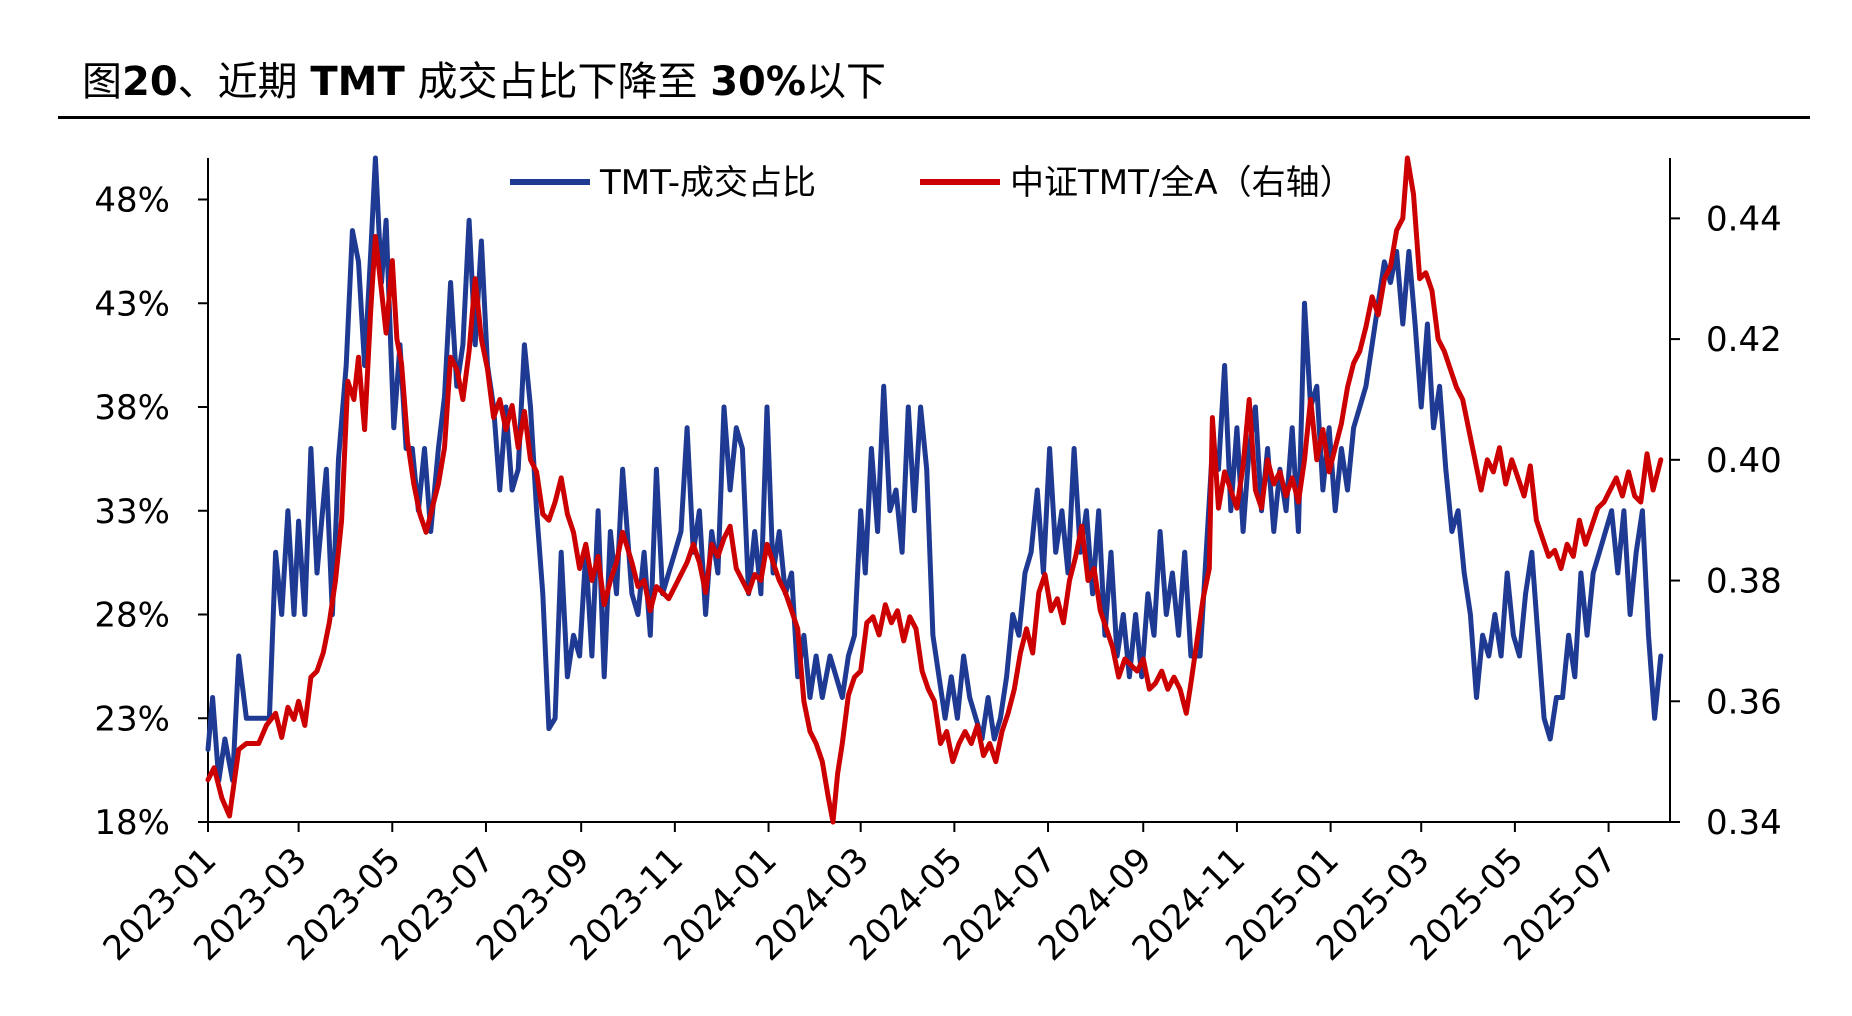 This screenshot has width=1852, height=1016. I want to click on y-right-tick-label: 0.36, so click(1744, 702).